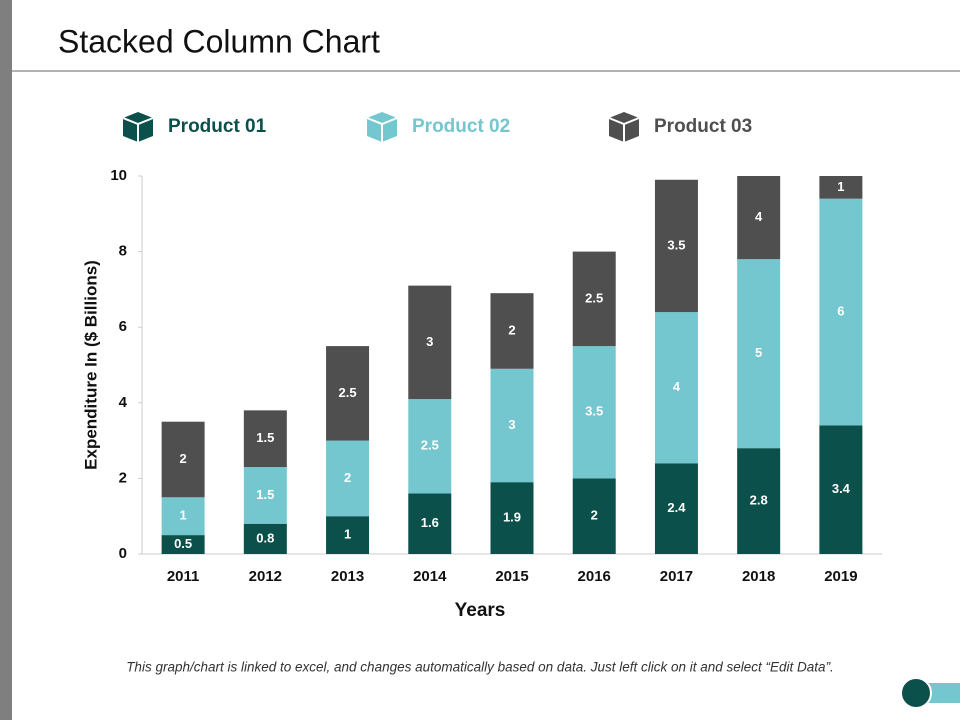 The width and height of the screenshot is (960, 720). Describe the element at coordinates (461, 126) in the screenshot. I see `legend-label: Product 02` at that location.